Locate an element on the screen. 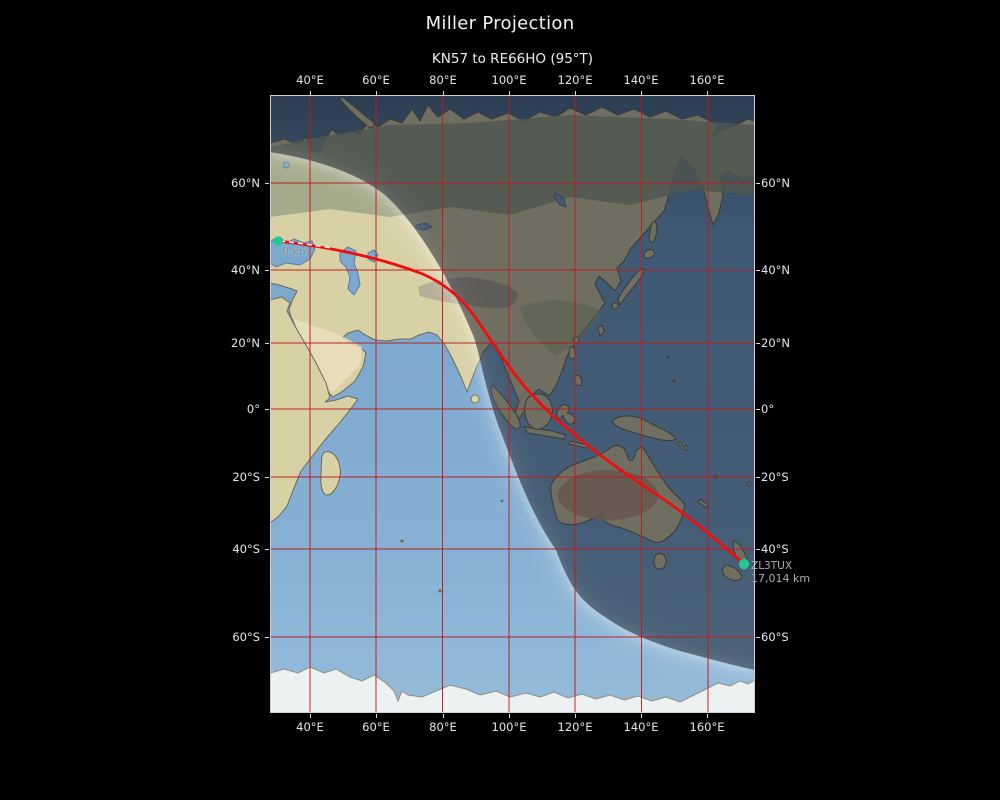 The image size is (1000, 800). x-tick-top: 100°E is located at coordinates (509, 80).